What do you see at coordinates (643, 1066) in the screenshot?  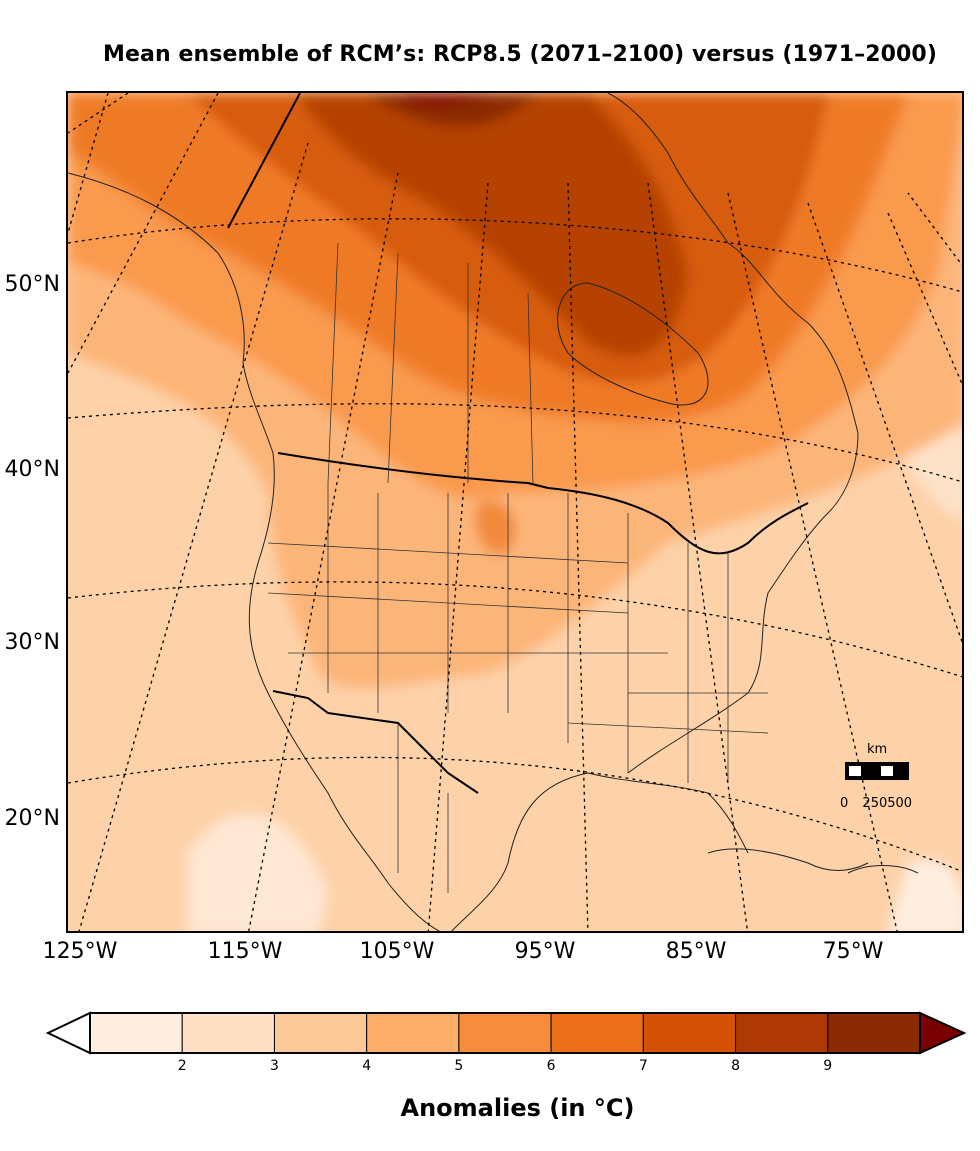 I see `colorbar-tick-label: 7` at bounding box center [643, 1066].